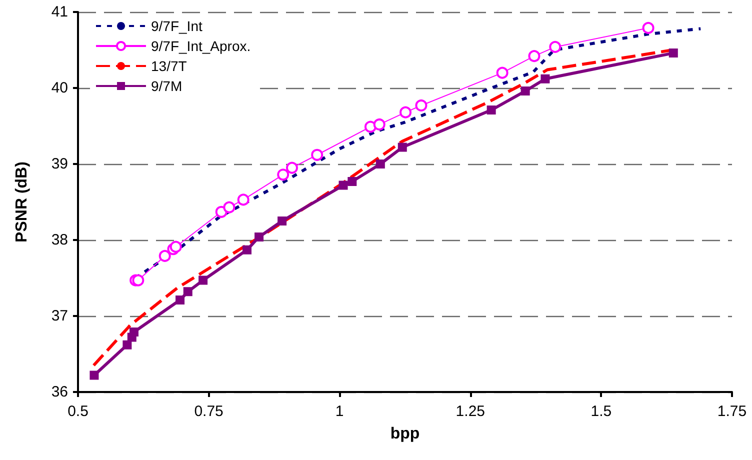 Image resolution: width=752 pixels, height=460 pixels. Describe the element at coordinates (169, 66) in the screenshot. I see `legend-label: 13/7T` at that location.